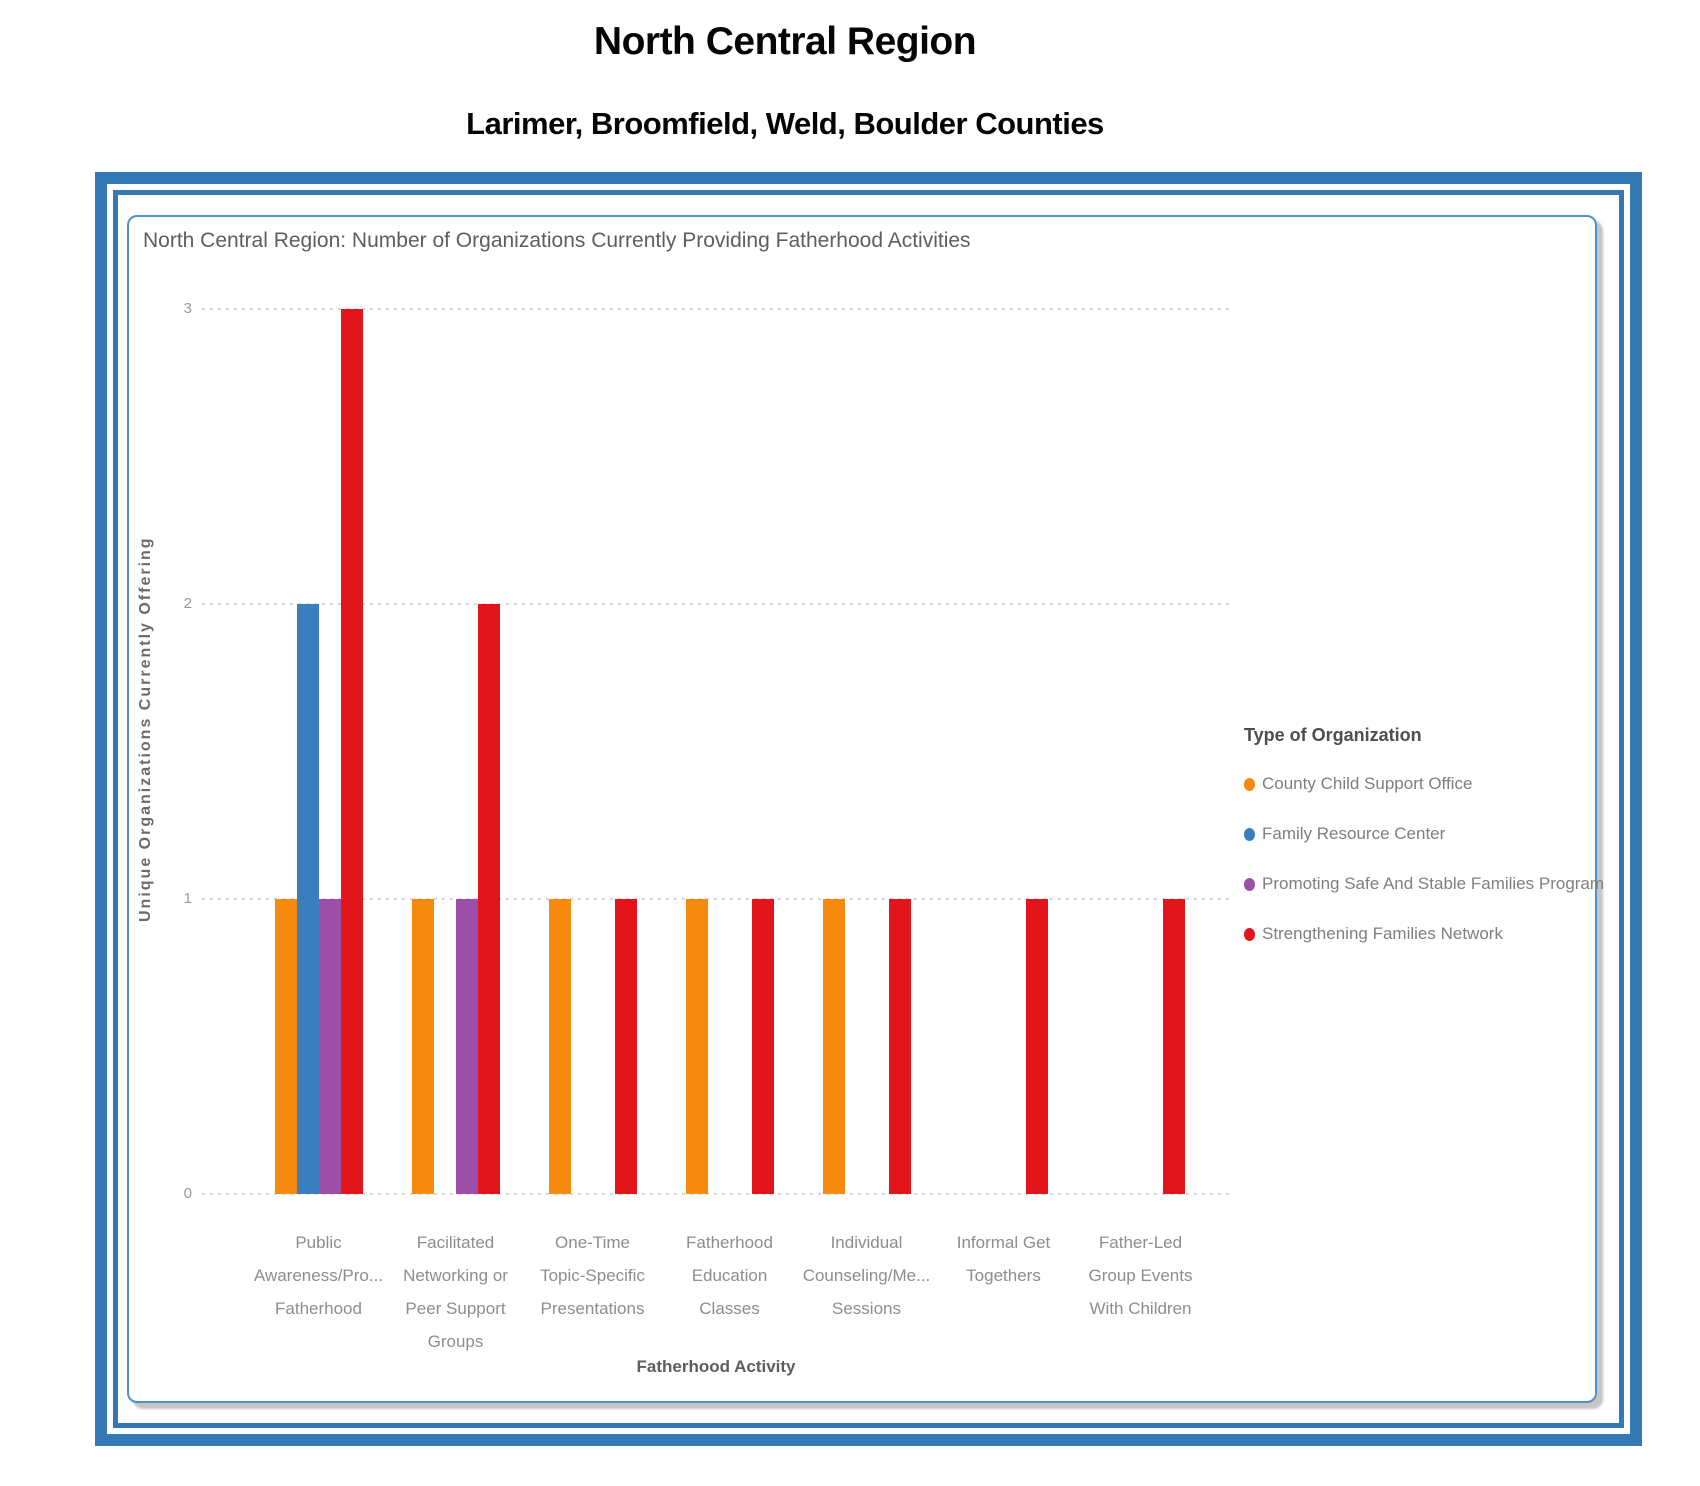 This screenshot has width=1700, height=1486. What do you see at coordinates (592, 1242) in the screenshot?
I see `x-category-label-line: One-Time` at bounding box center [592, 1242].